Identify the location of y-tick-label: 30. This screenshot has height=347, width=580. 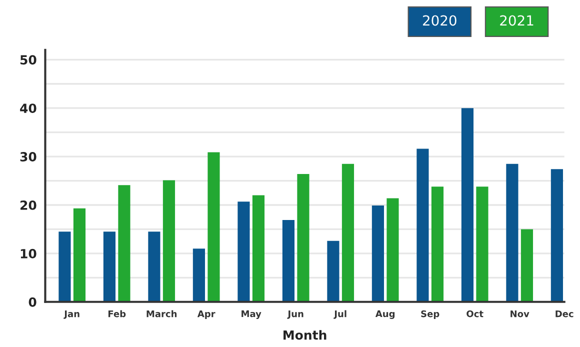
(28, 157).